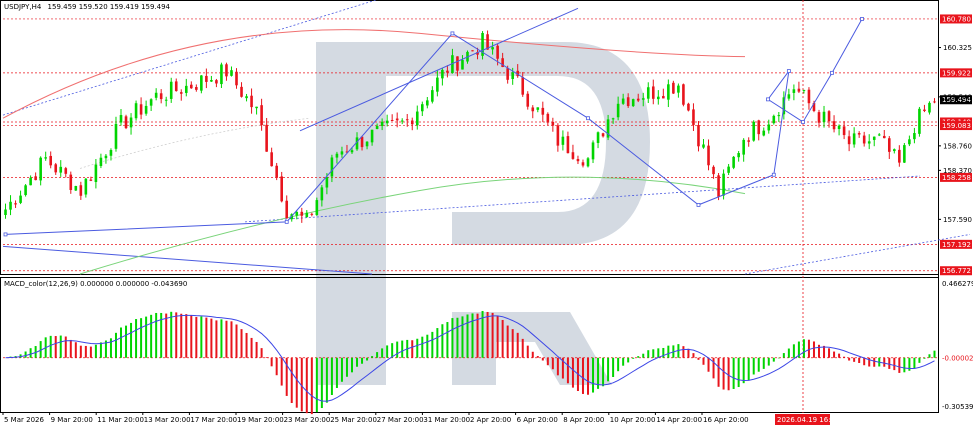 The image size is (973, 426). Describe the element at coordinates (808, 420) in the screenshot. I see `time-highlight-label: 2026.04.19 16:00` at that location.